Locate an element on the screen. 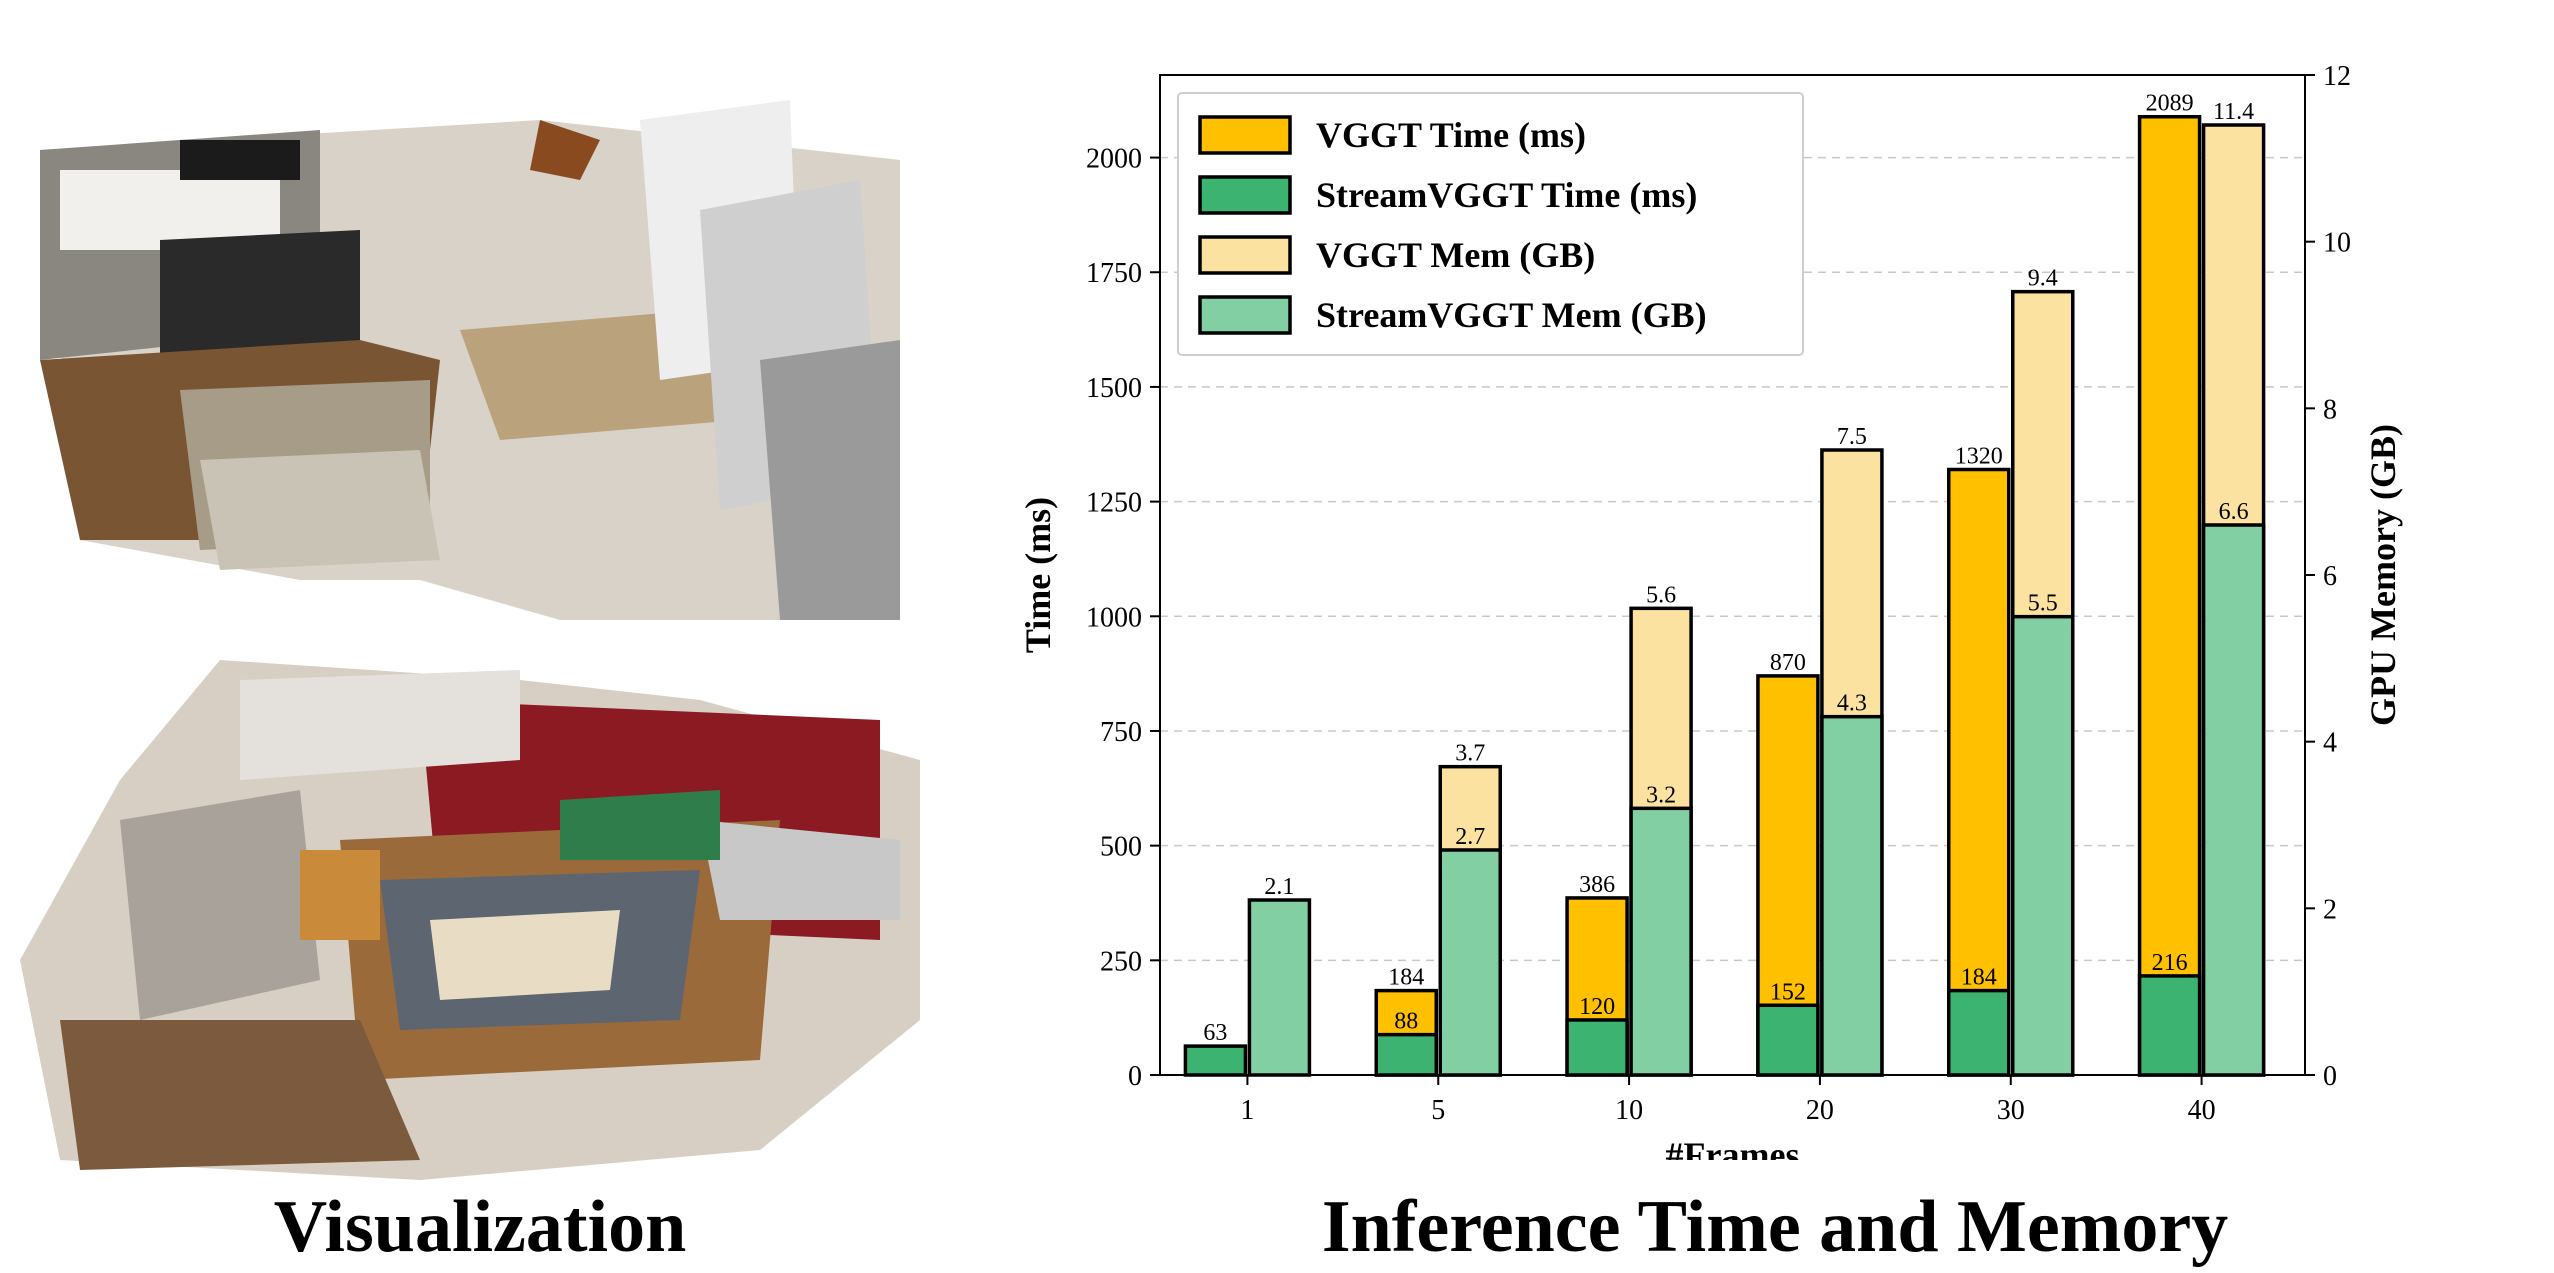 The height and width of the screenshot is (1273, 2554). right-axis: 0 2 4 6 8 10 12 is located at coordinates (2328, 576).